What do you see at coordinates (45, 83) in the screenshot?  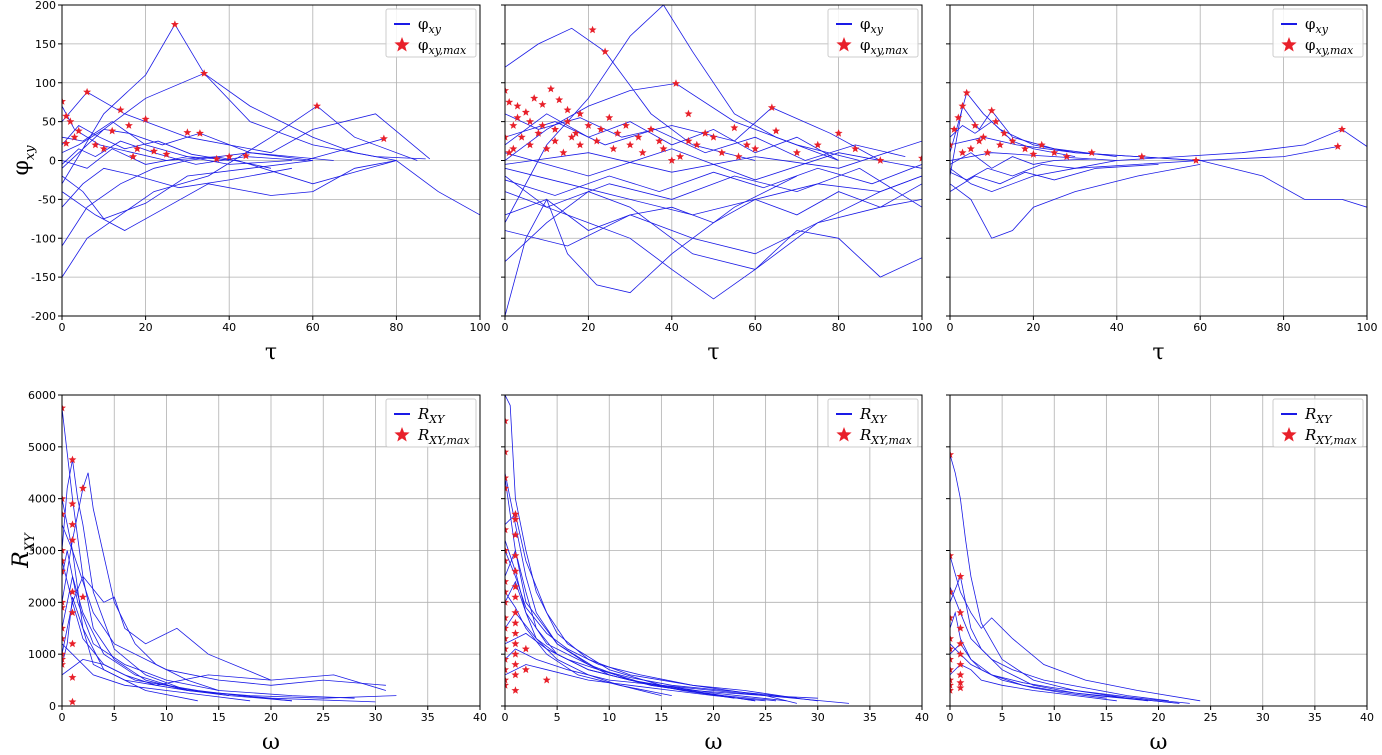 I see `y-tick-label: 100` at bounding box center [45, 83].